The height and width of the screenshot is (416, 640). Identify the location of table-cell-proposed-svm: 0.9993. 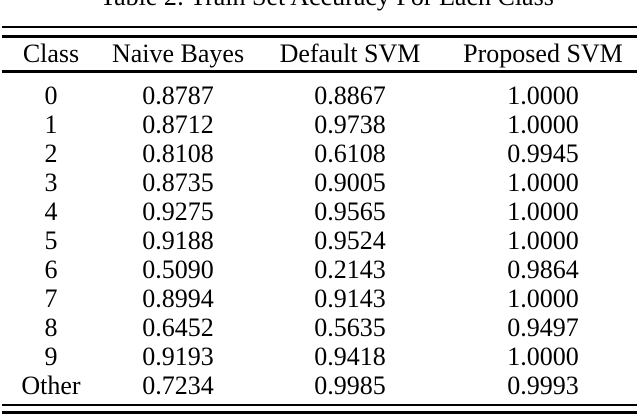
(543, 385).